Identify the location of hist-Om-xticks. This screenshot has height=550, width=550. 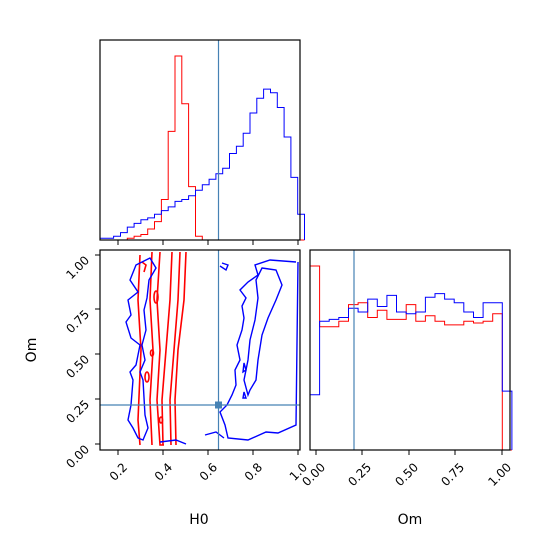
(409, 452).